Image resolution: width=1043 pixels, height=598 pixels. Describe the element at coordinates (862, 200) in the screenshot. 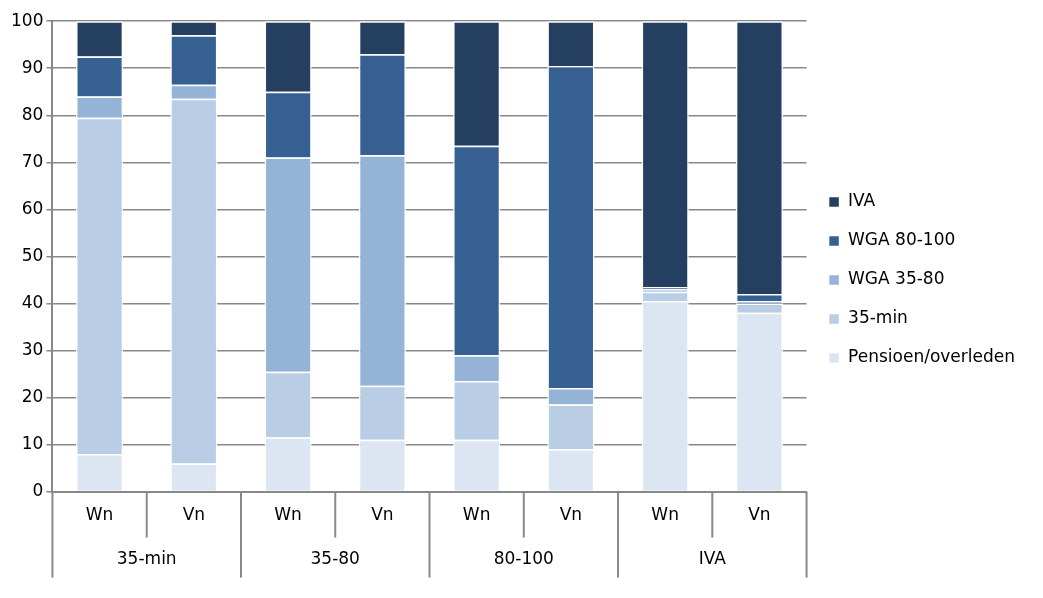

I see `legend-label: IVA` at that location.